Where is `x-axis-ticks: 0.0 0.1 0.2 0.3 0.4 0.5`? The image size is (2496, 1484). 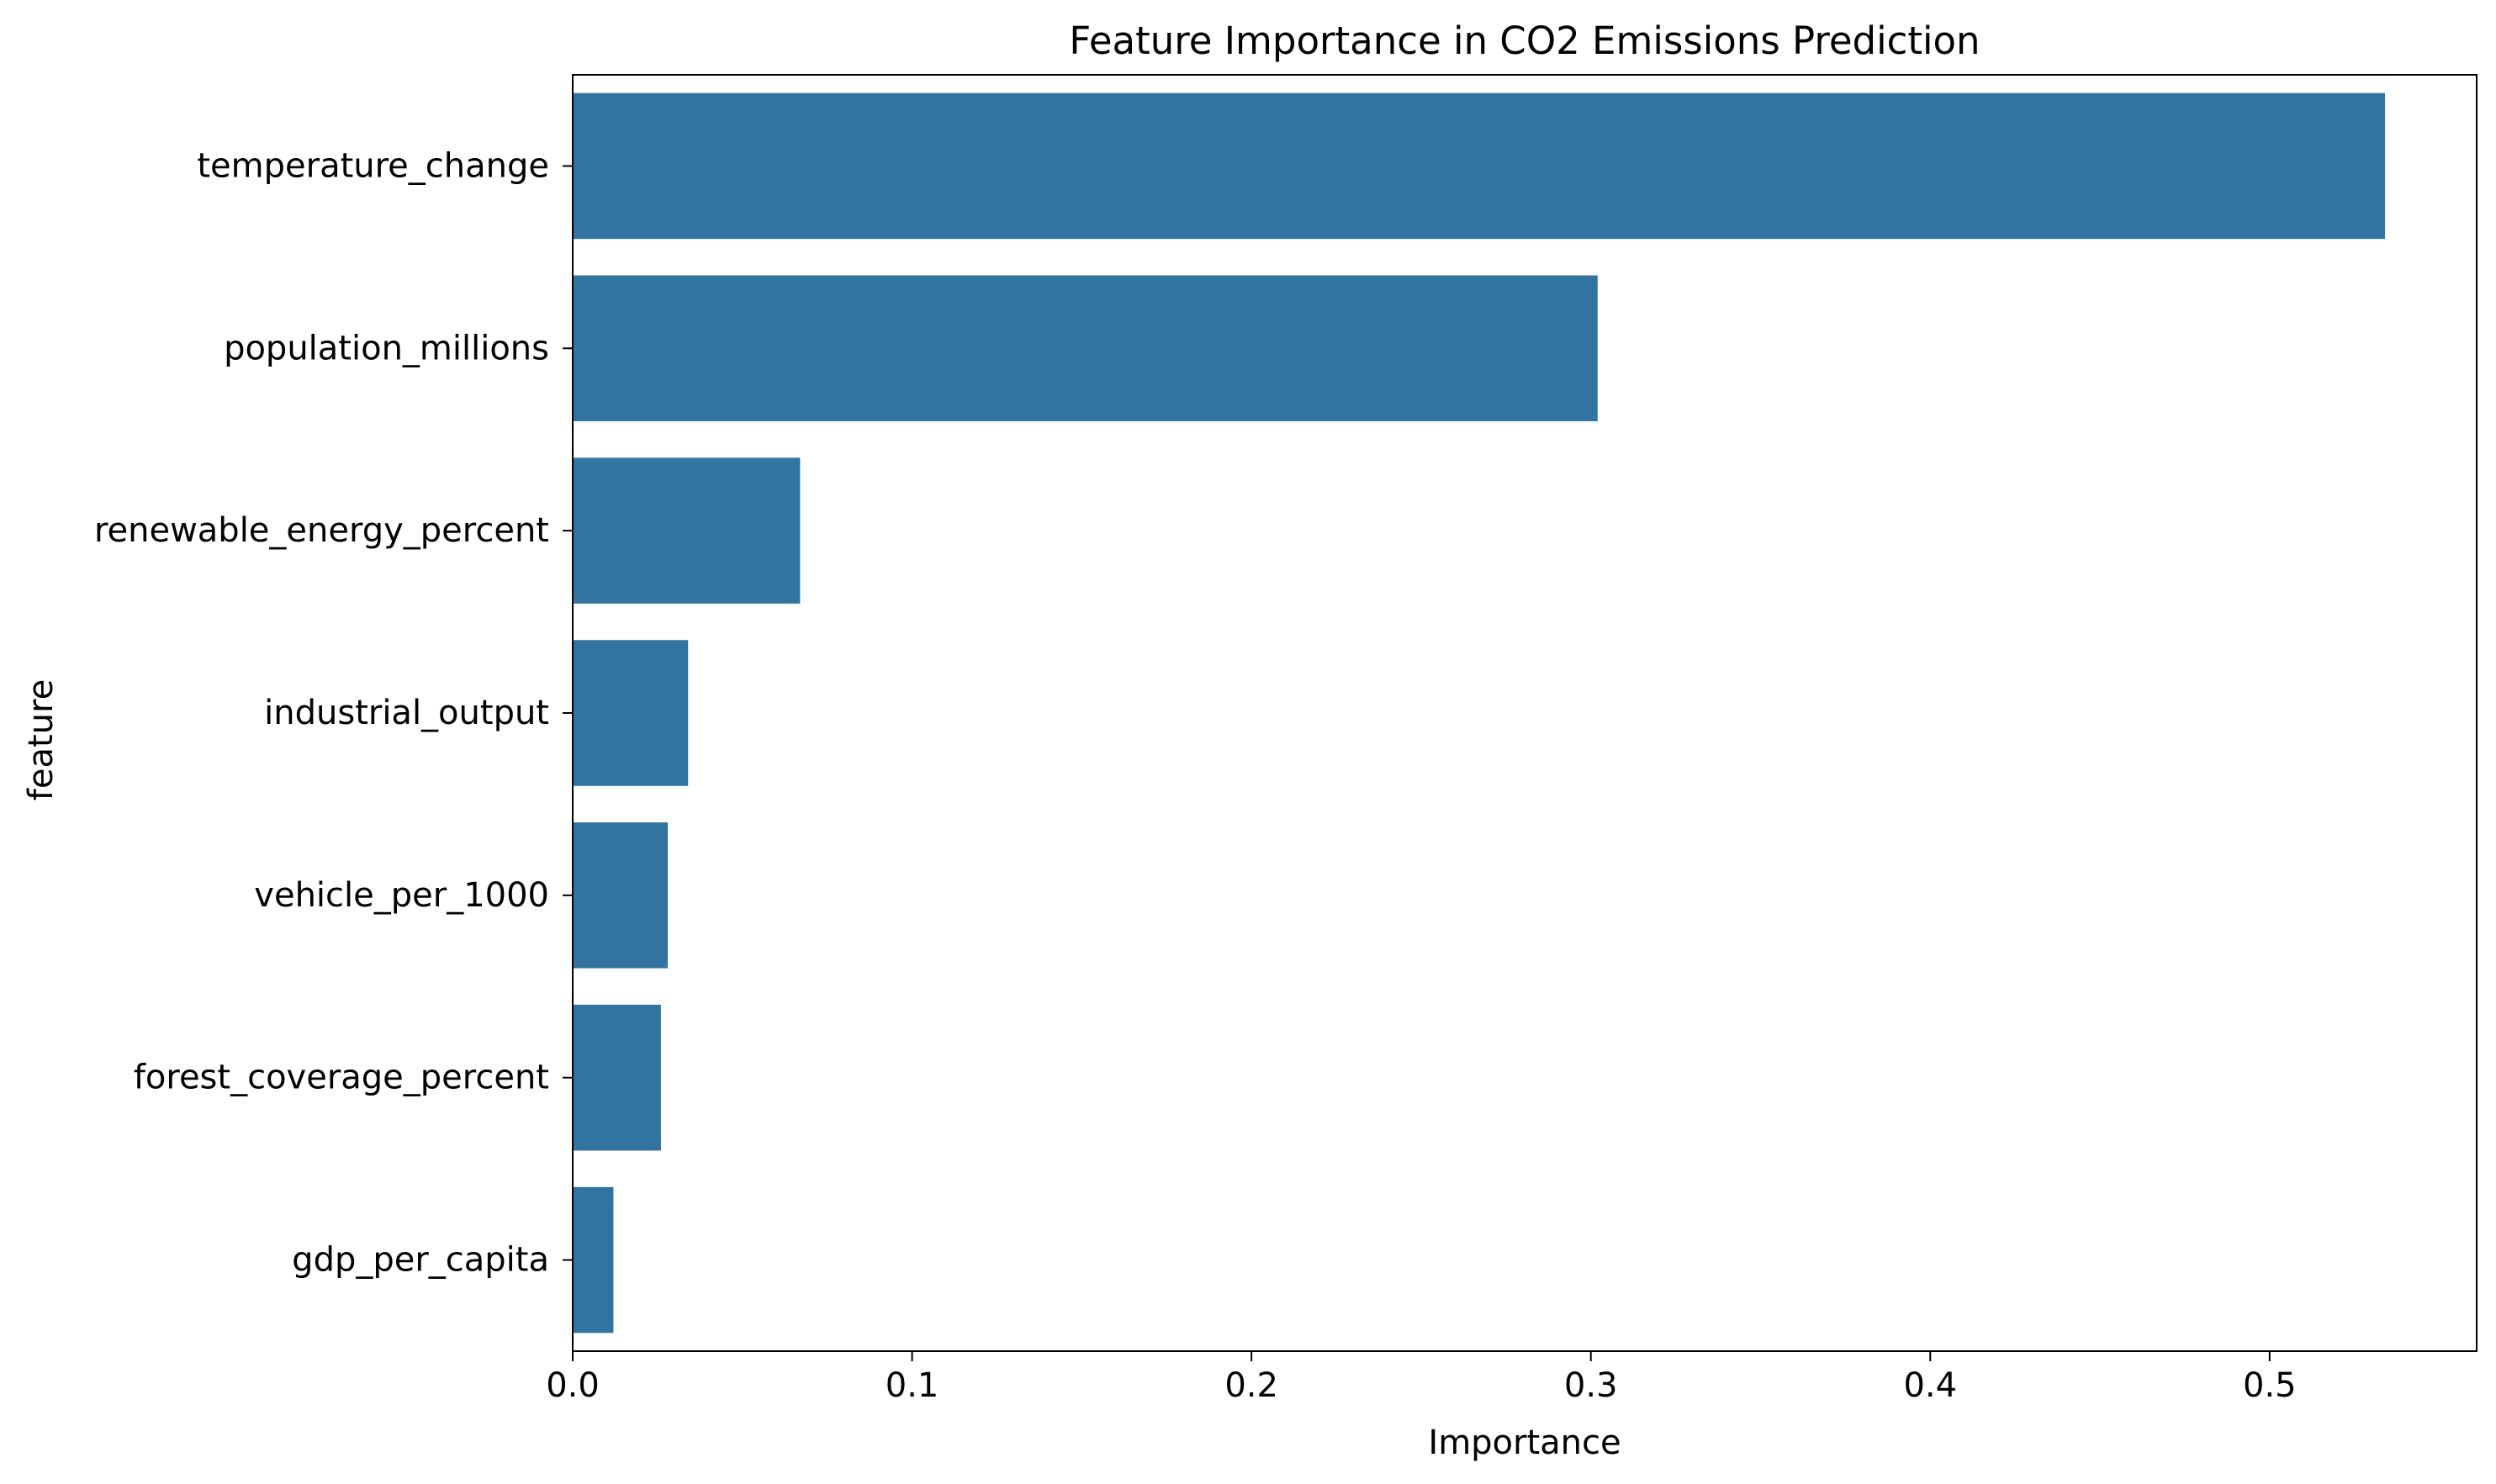
x-axis-ticks: 0.0 0.1 0.2 0.3 0.4 0.5 is located at coordinates (1421, 1378).